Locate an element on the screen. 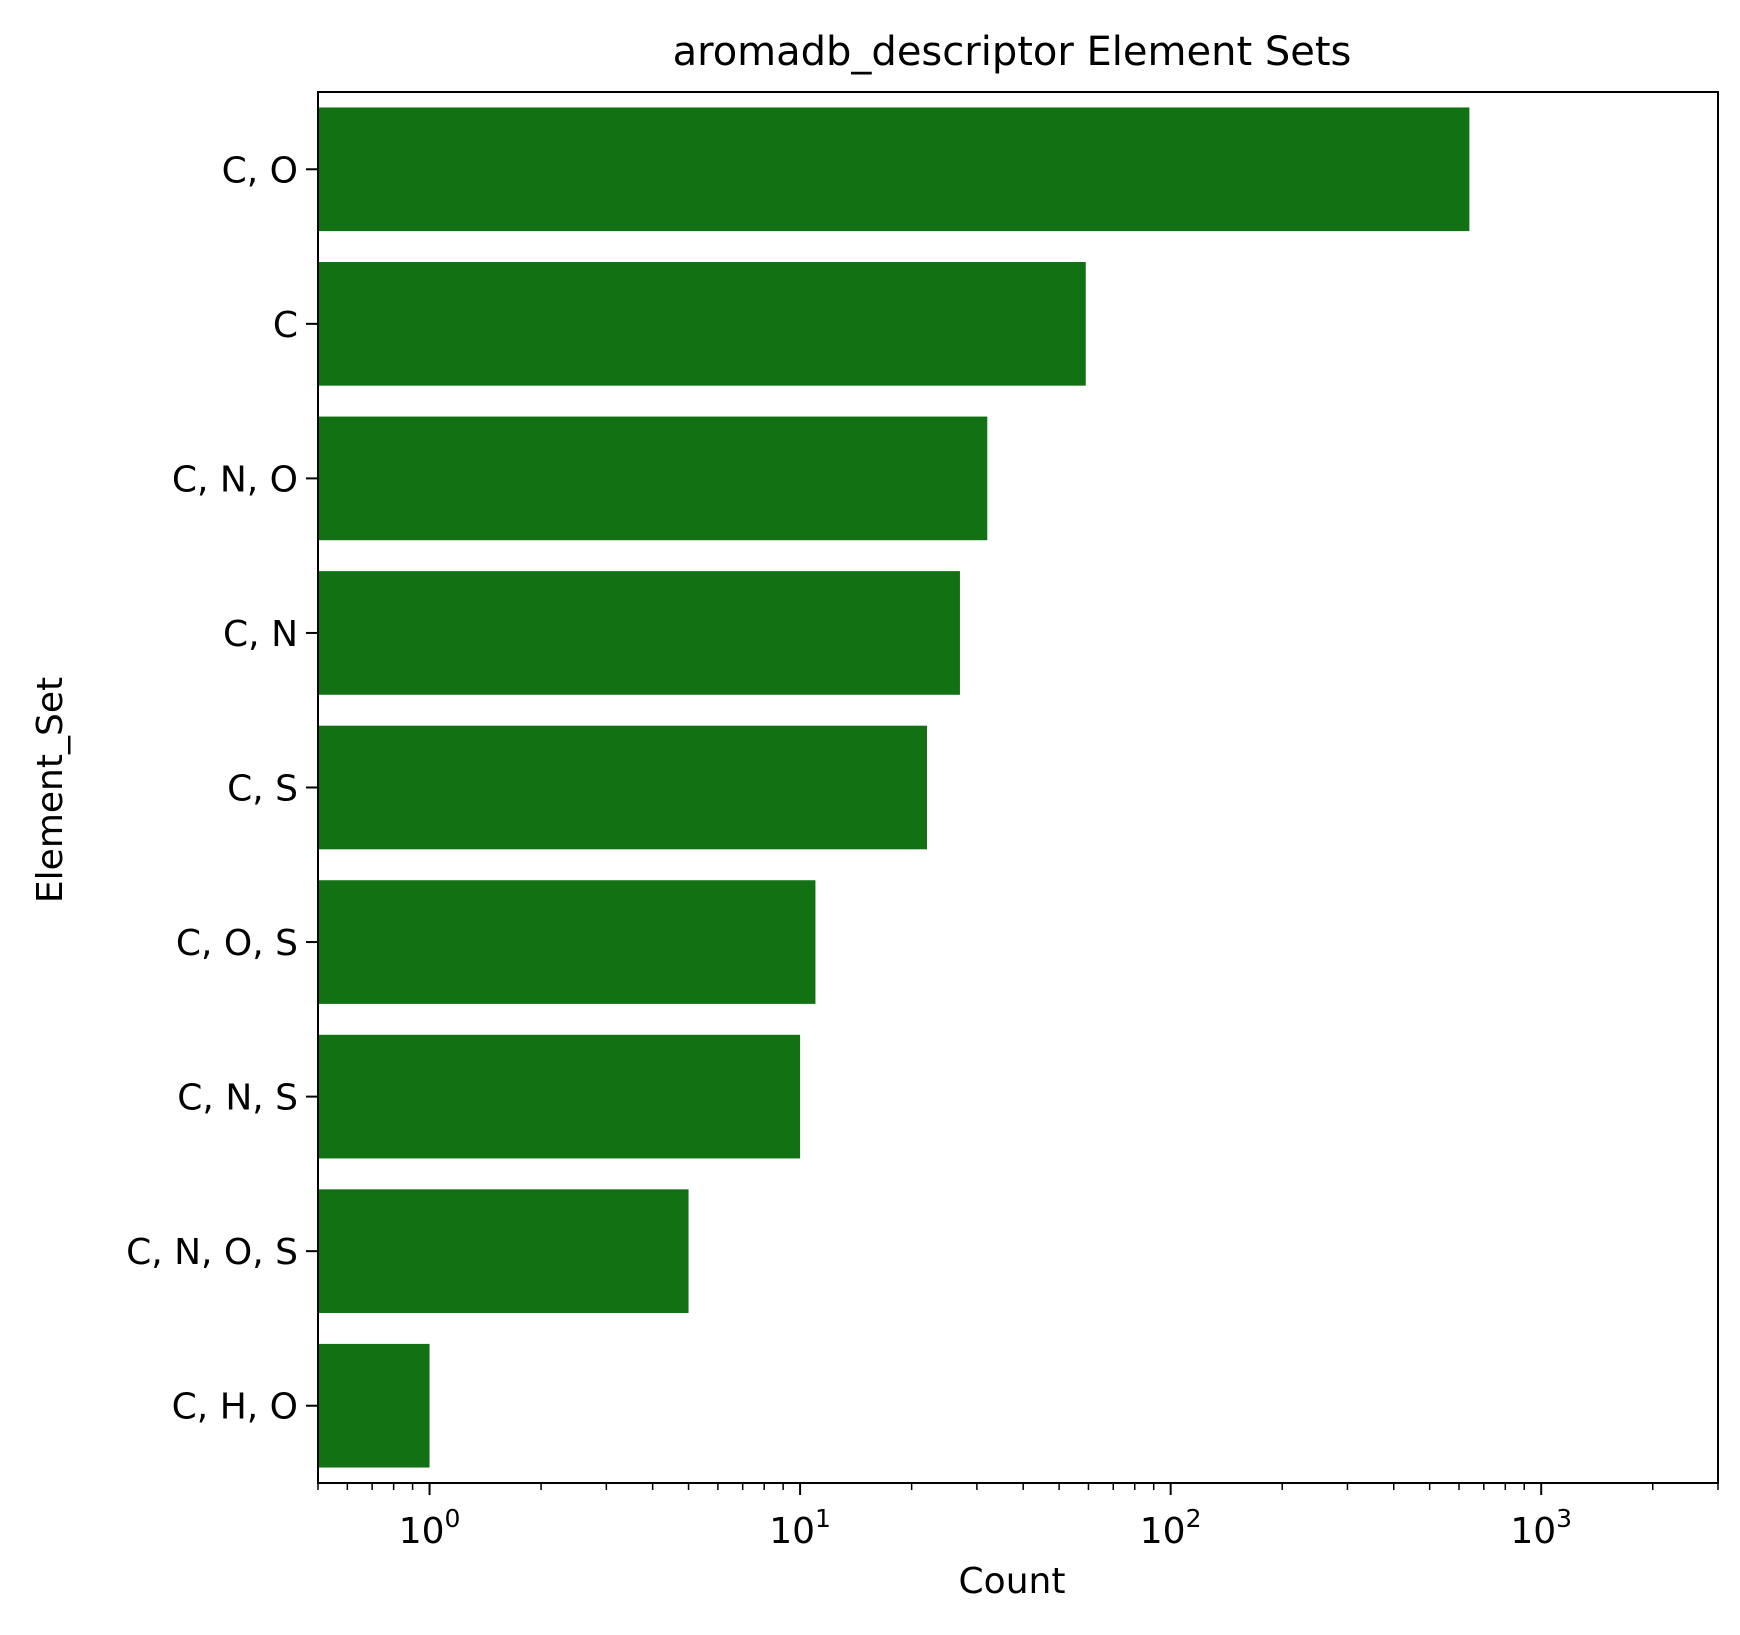  x-tick-label: 10¹ is located at coordinates (800, 1528).